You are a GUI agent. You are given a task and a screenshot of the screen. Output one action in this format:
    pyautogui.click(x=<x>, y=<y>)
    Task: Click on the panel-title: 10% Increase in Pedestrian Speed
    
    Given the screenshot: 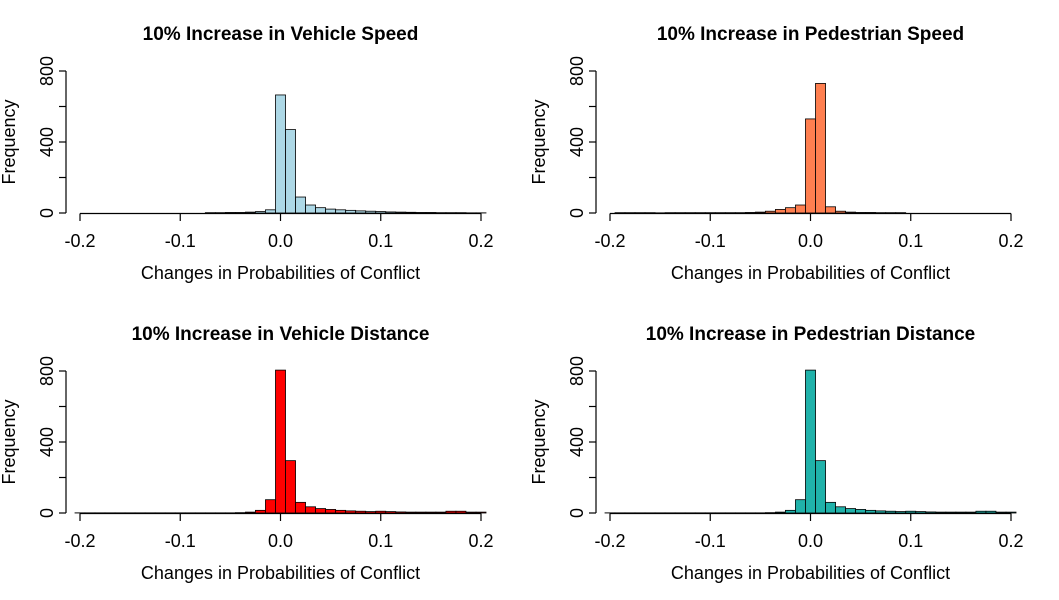 What is the action you would take?
    pyautogui.click(x=810, y=34)
    